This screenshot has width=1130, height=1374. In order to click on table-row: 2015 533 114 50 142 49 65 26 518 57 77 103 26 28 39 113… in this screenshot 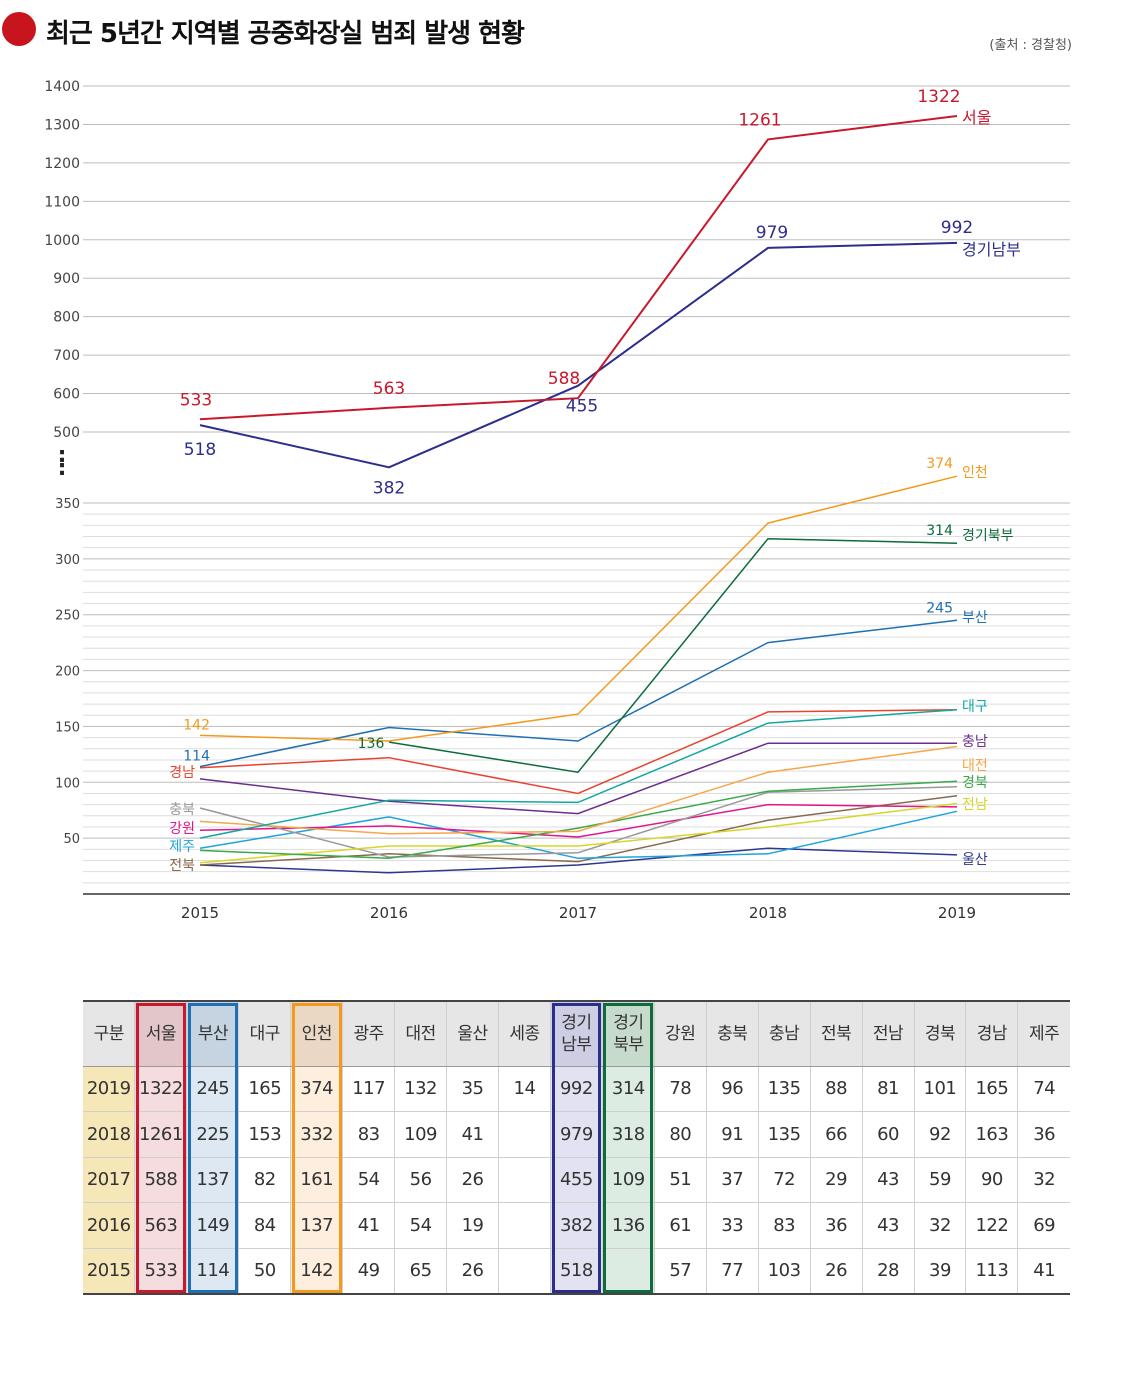, I will do `click(576, 1271)`.